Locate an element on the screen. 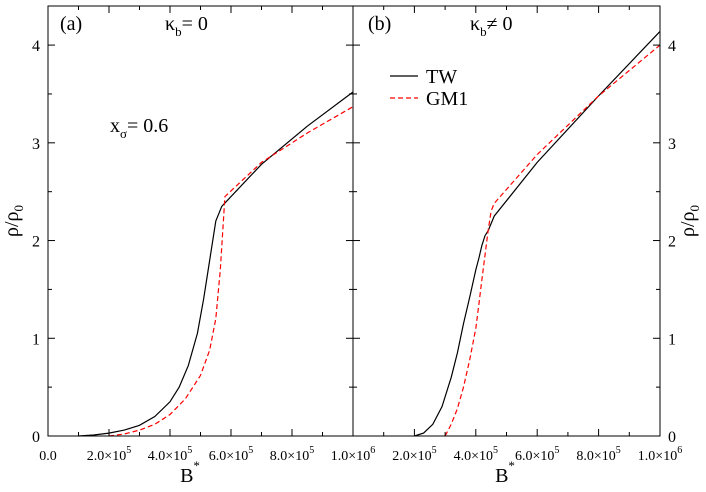 This screenshot has height=492, width=706. left-y-tick-label: 1 is located at coordinates (36, 339).